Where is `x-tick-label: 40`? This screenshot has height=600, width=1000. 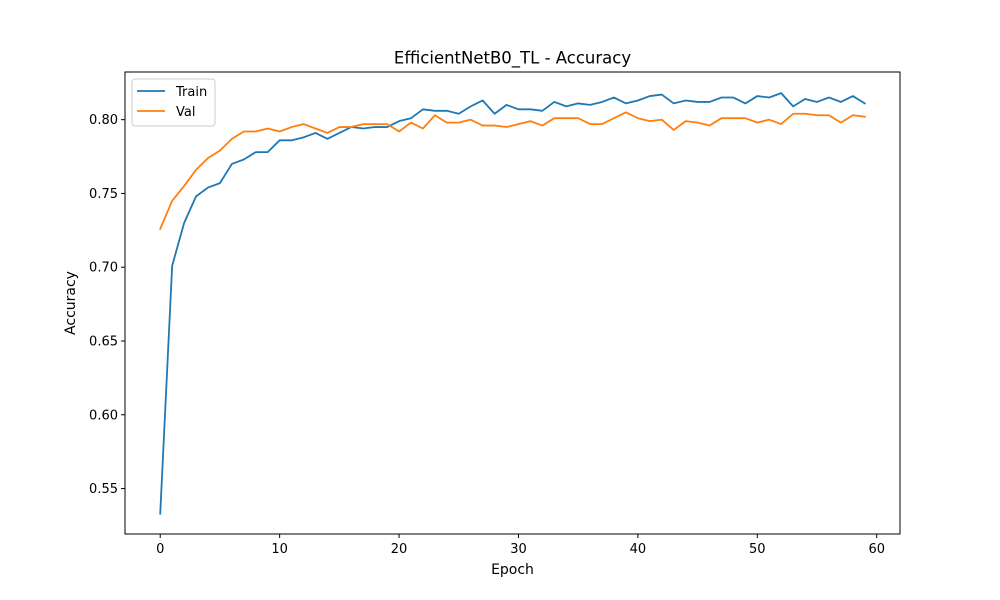 x-tick-label: 40 is located at coordinates (638, 549).